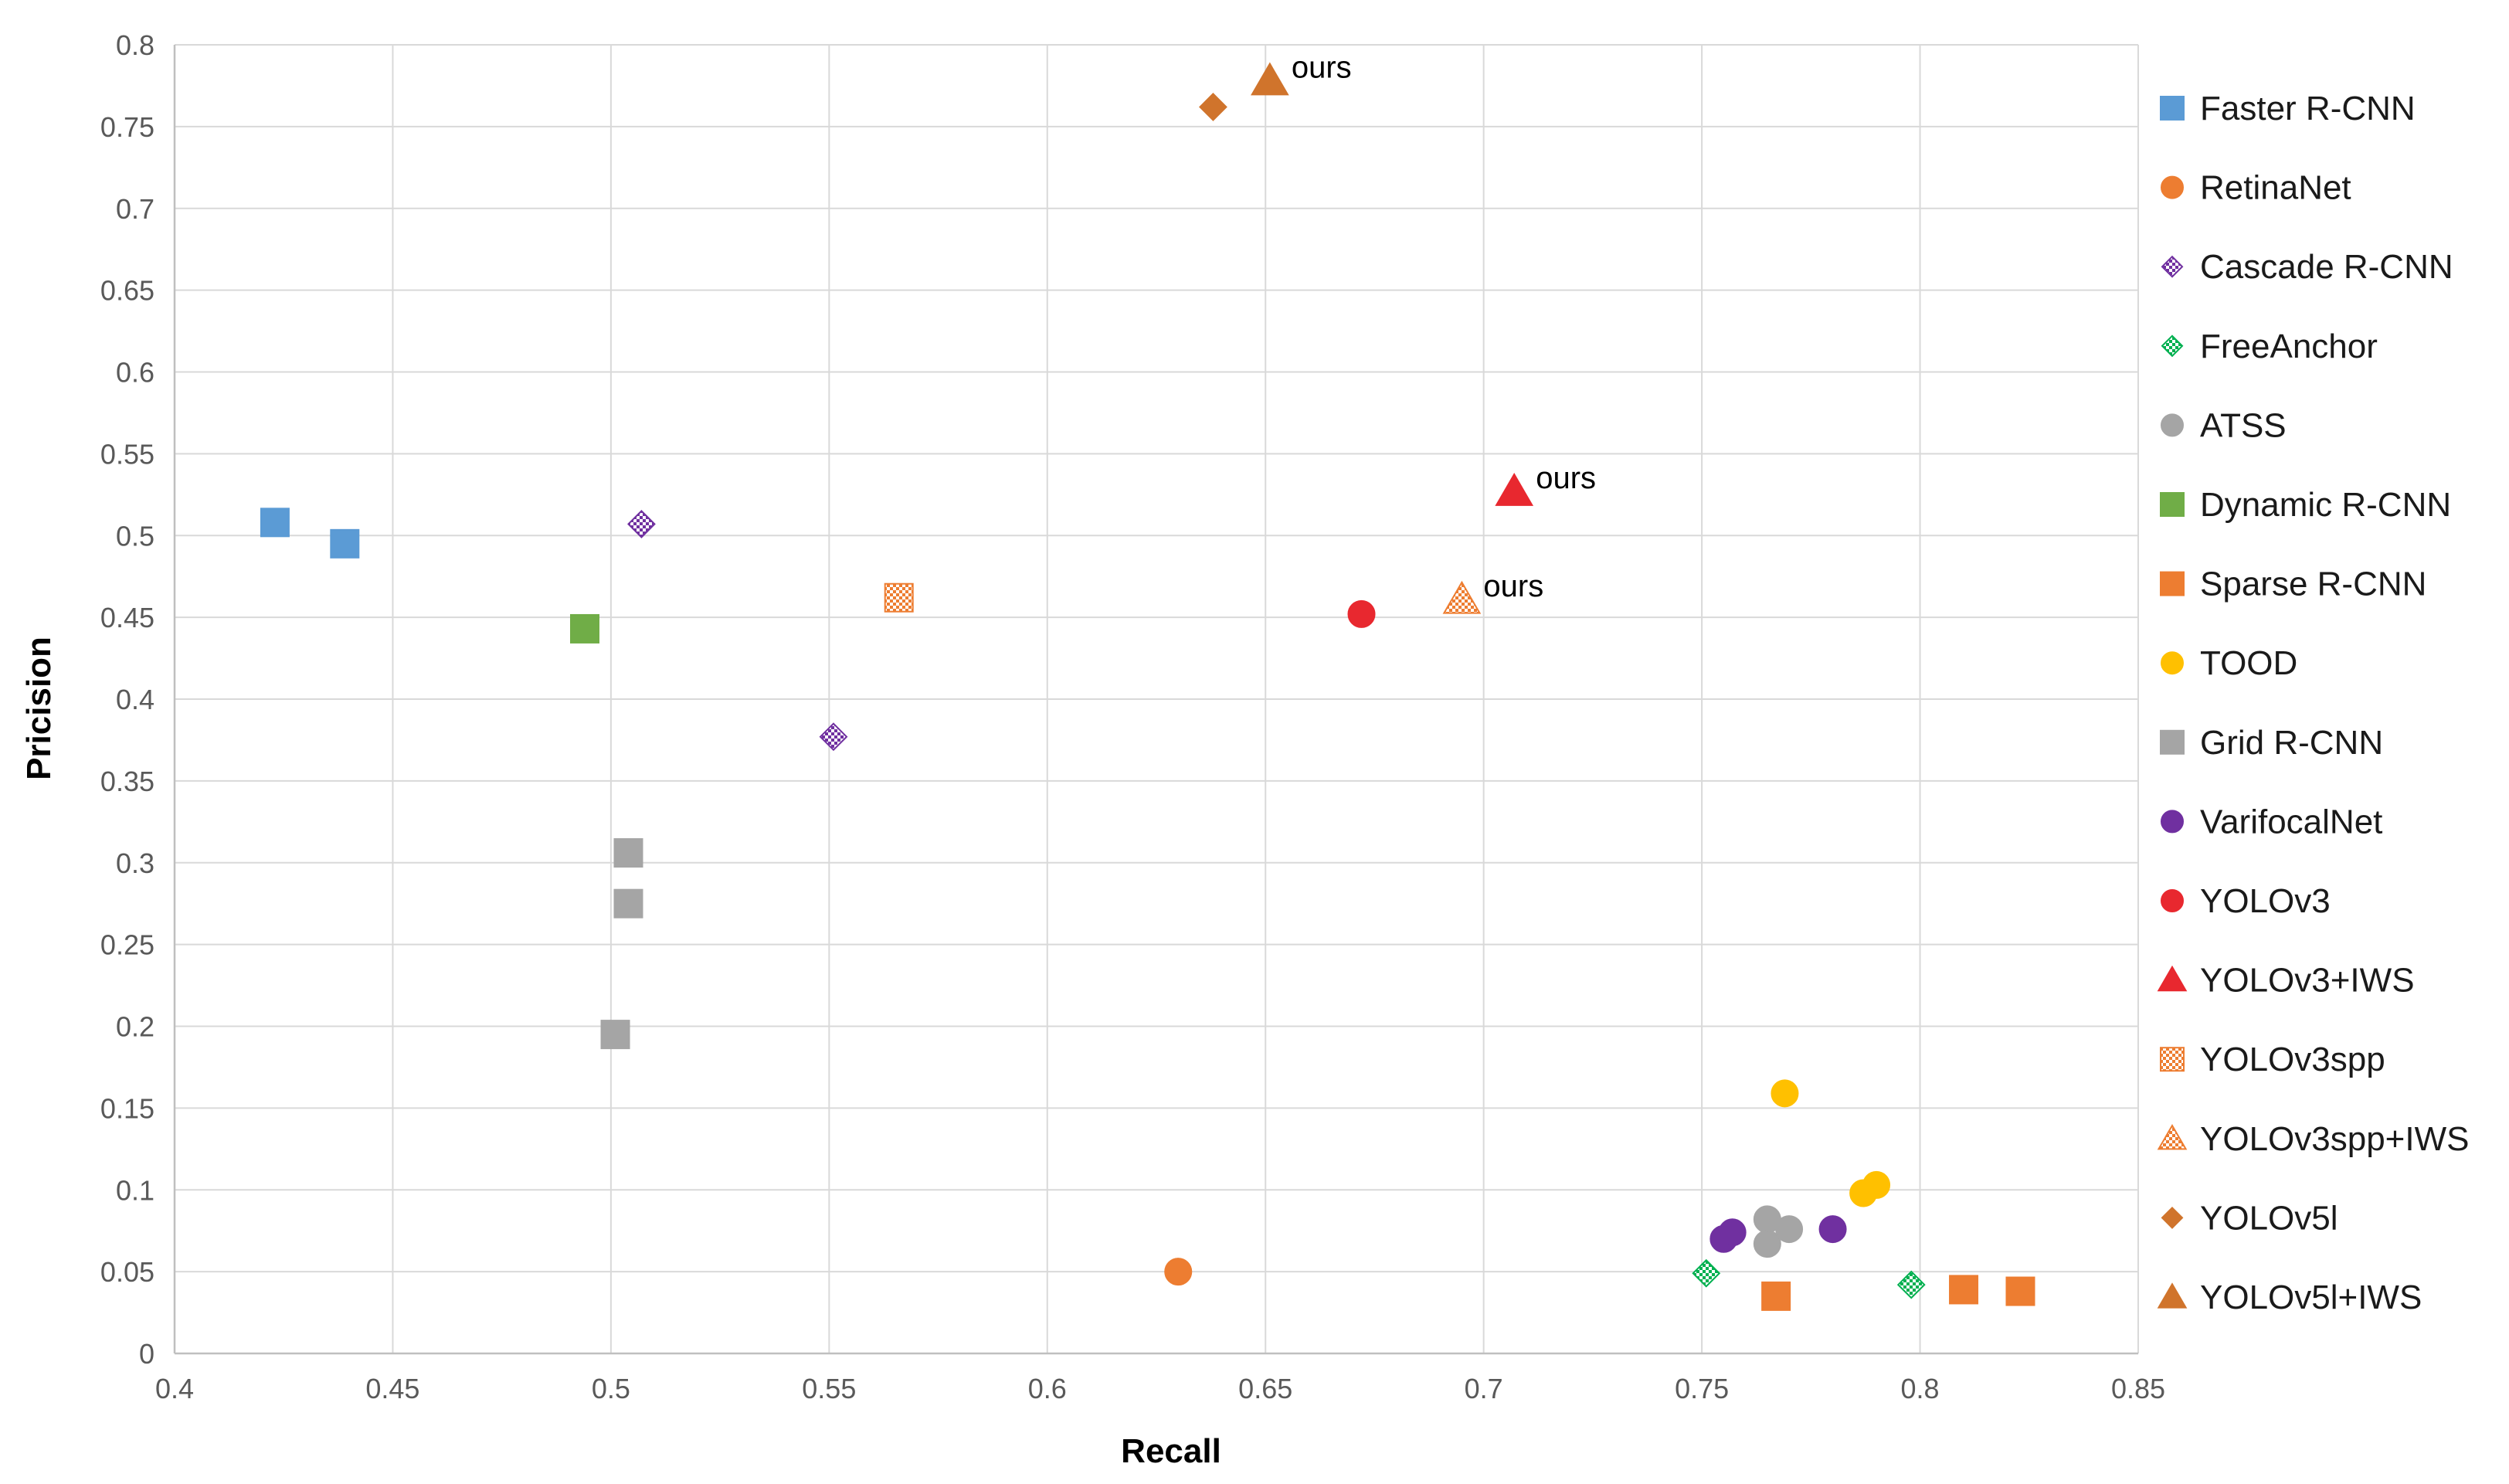 The height and width of the screenshot is (1484, 2509). What do you see at coordinates (2173, 1059) in the screenshot?
I see `legend-marker-yolov3spp` at bounding box center [2173, 1059].